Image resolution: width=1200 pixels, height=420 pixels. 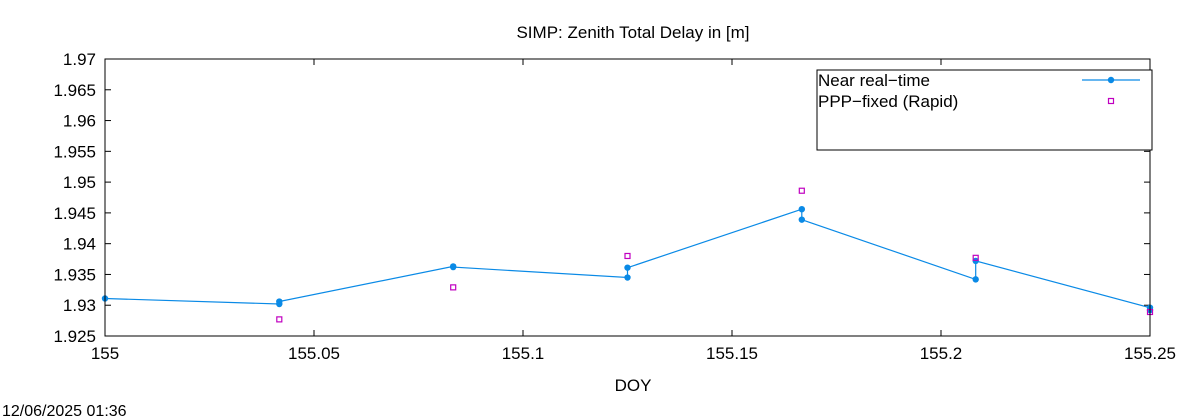 I want to click on y-tick-label: 1.96, so click(x=79, y=121).